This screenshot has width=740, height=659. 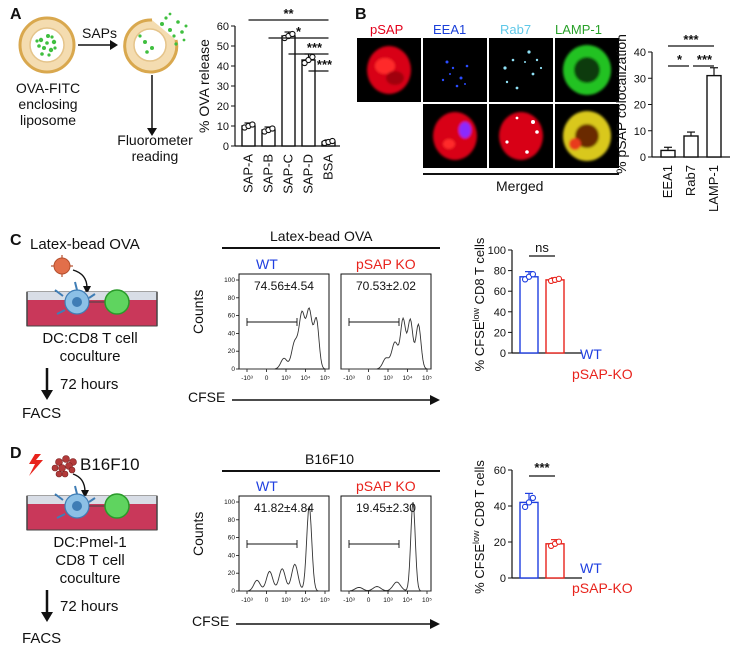 What do you see at coordinates (110, 464) in the screenshot?
I see `d-stimulus-label: B16F10` at bounding box center [110, 464].